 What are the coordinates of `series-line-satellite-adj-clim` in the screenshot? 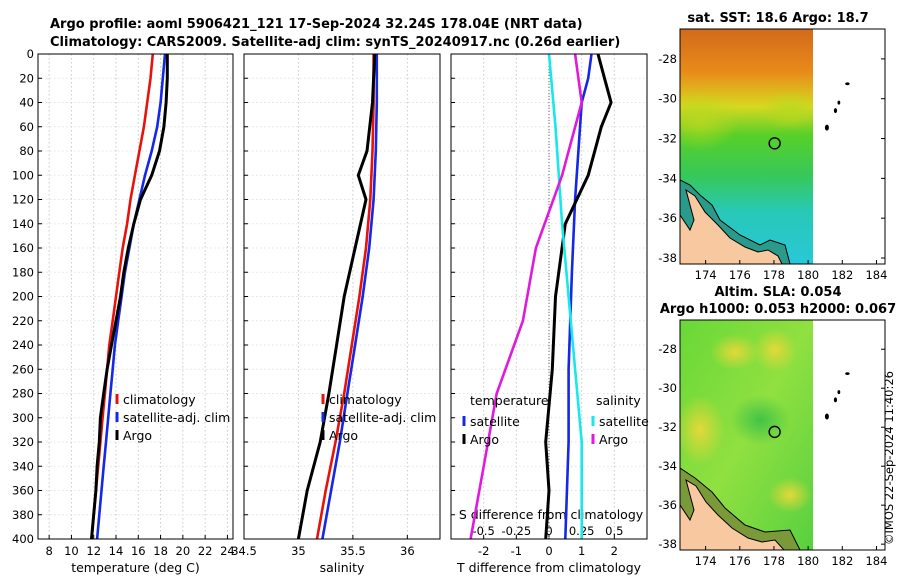 It's located at (350, 297).